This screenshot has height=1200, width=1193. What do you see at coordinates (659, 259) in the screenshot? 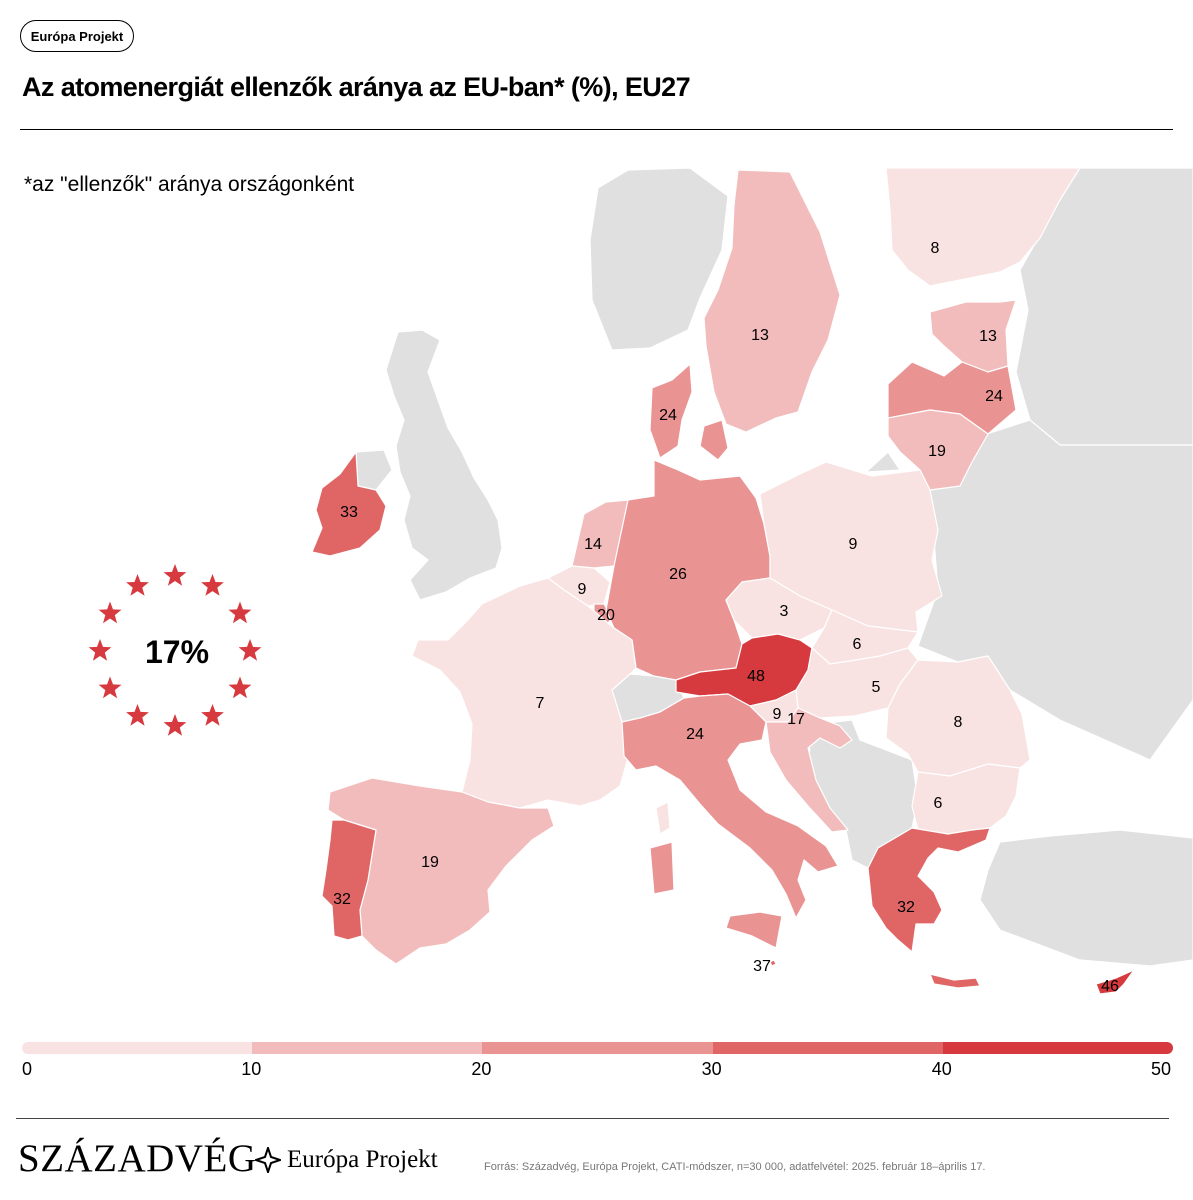
I see `norway-shape` at bounding box center [659, 259].